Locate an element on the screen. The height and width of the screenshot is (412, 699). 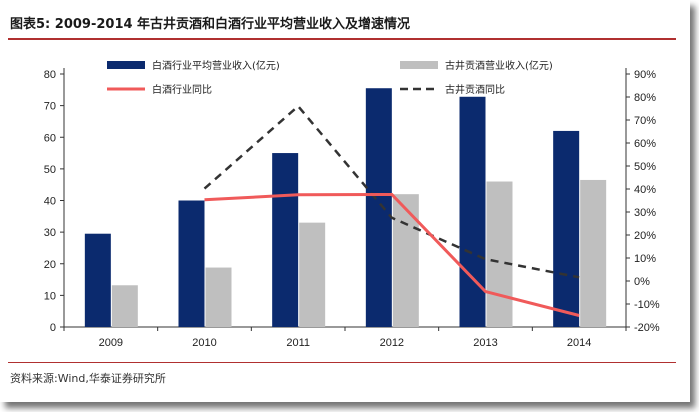
x-tick-label: 2010 is located at coordinates (204, 343).